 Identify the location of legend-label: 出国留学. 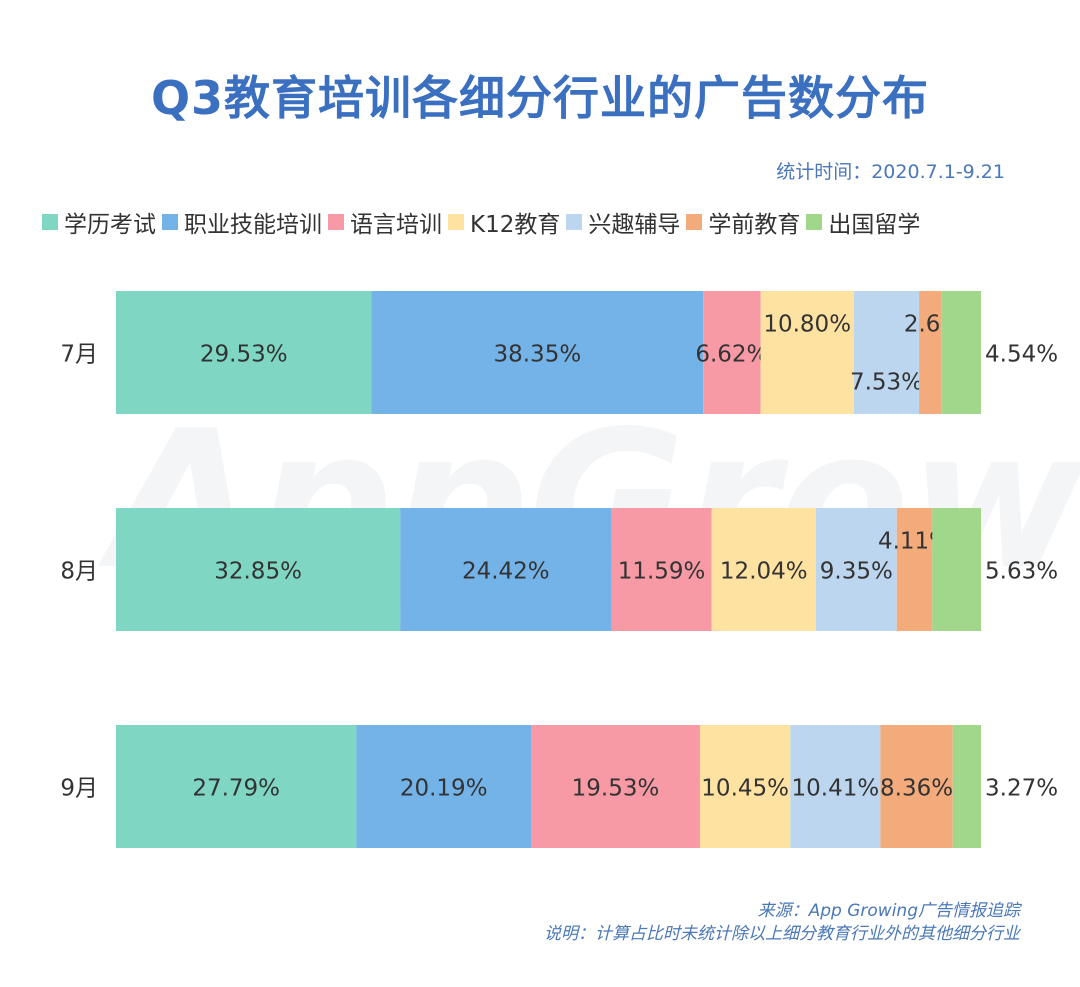
(874, 225).